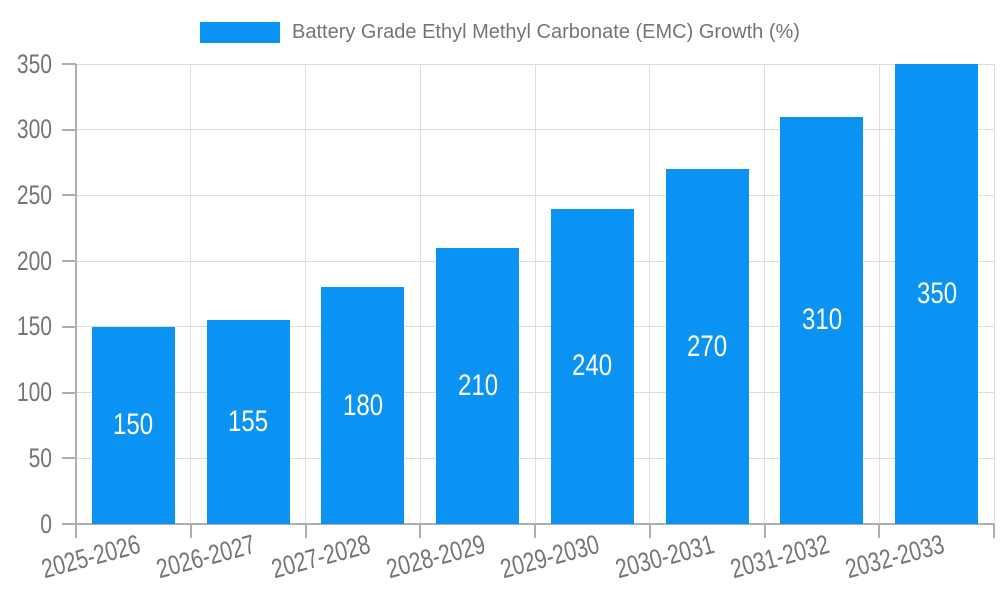 The height and width of the screenshot is (600, 1000). Describe the element at coordinates (321, 557) in the screenshot. I see `x-tick-label: 2027-2028` at that location.